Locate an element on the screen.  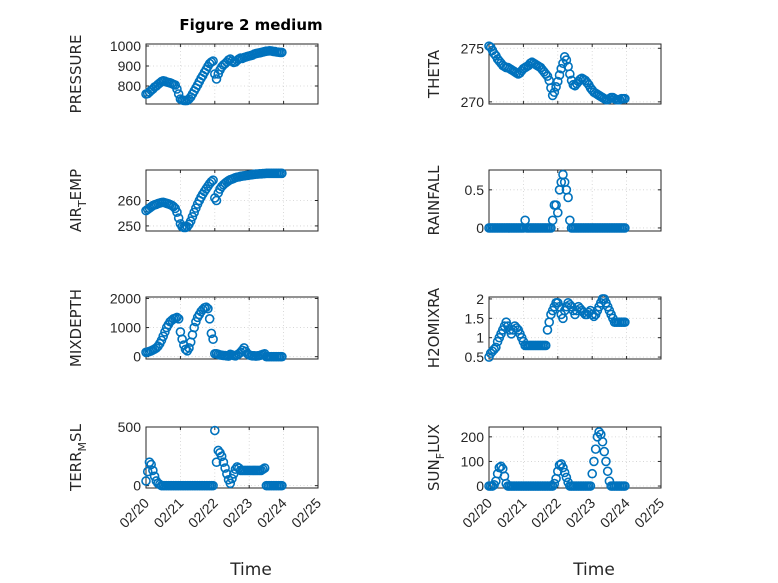
terr_msl-xtick-label-5: 02/25 is located at coordinates (306, 513).